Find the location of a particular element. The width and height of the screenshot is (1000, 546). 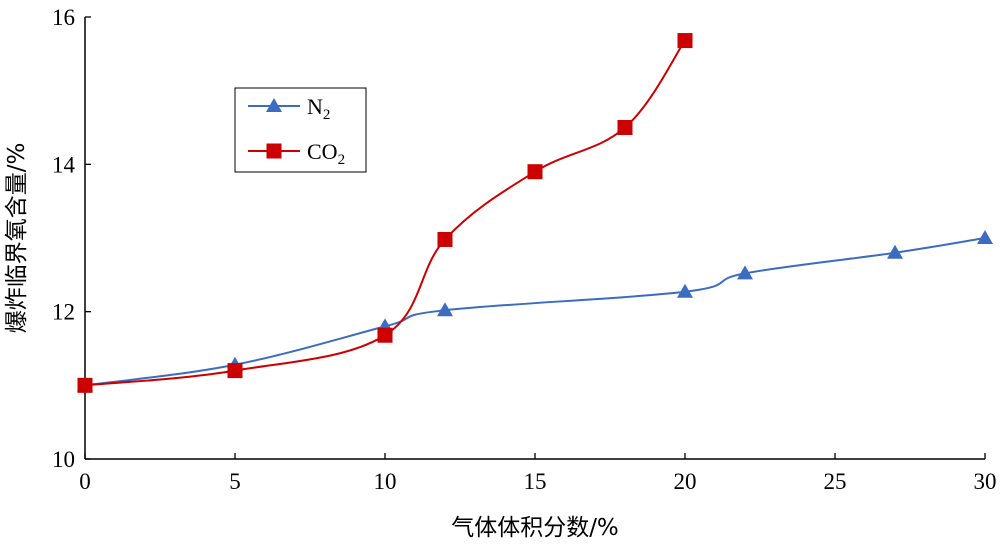

x-tick-label: 20 is located at coordinates (685, 481).